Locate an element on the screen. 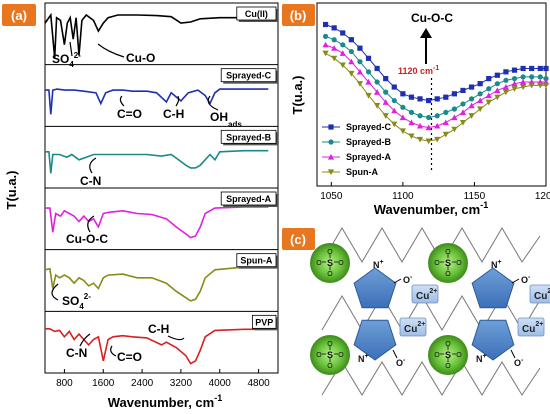  panel-a-ylabel: T(u.a.) is located at coordinates (11, 190).